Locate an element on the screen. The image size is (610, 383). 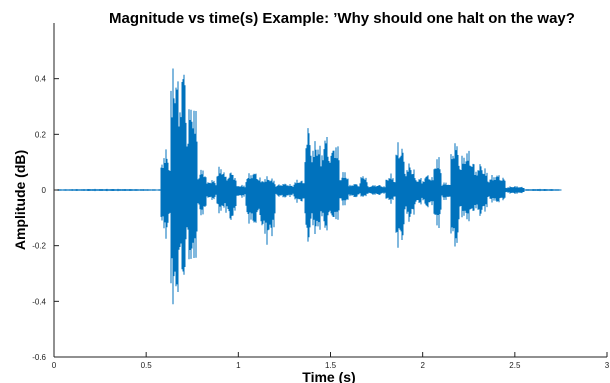
y-axis: -0.6 -0.4 -0.2 0 0.2 0.4 is located at coordinates (45, 192).